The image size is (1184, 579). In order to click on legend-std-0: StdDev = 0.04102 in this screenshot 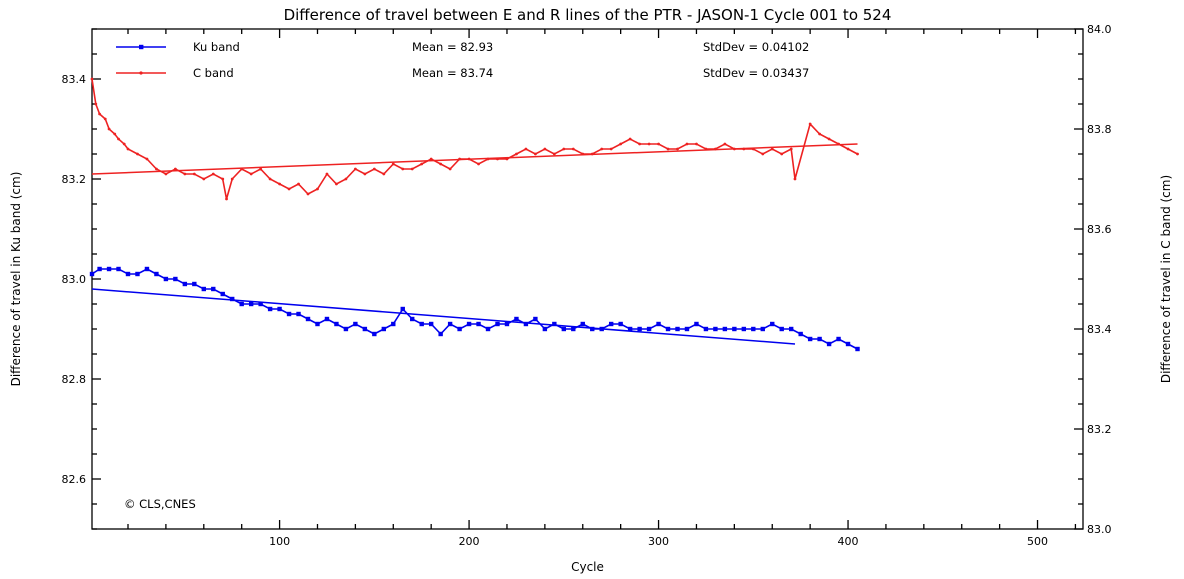, I will do `click(756, 47)`.